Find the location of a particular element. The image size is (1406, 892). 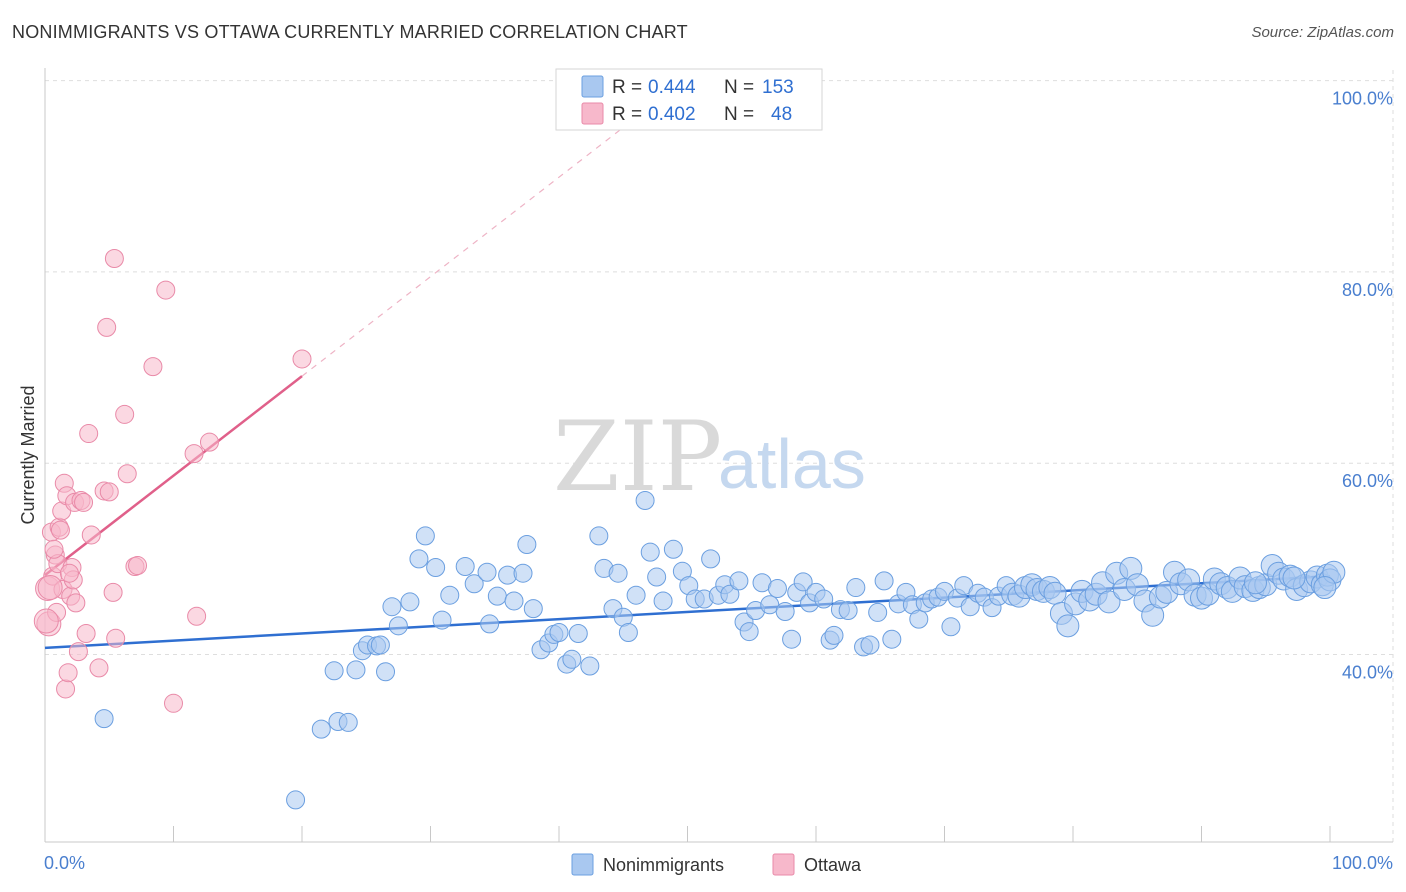

series-label-nonimmigrants: Nonimmigrants is located at coordinates (663, 865).